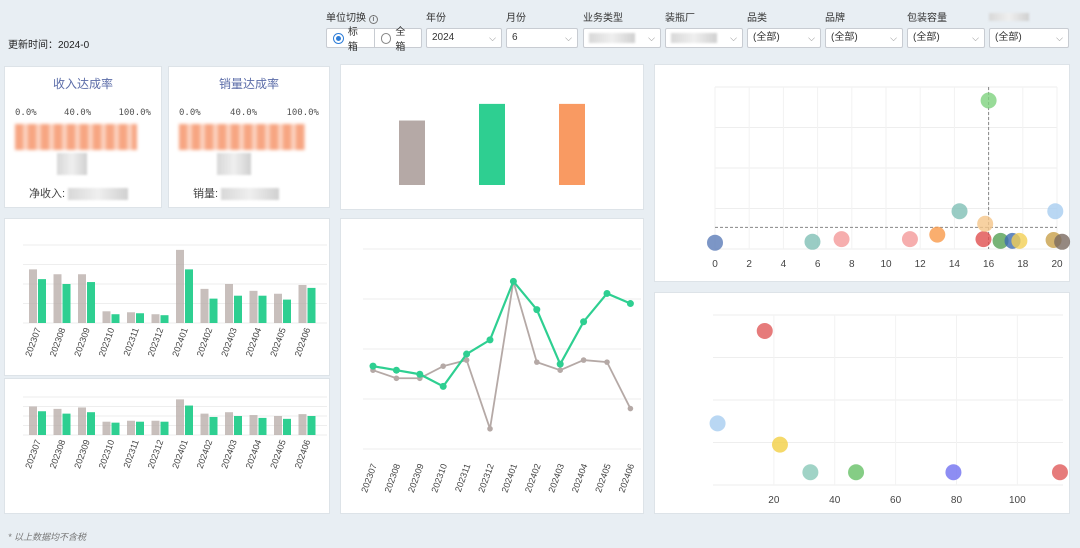 The image size is (1080, 548). I want to click on x-tick-label: 12, so click(921, 264).